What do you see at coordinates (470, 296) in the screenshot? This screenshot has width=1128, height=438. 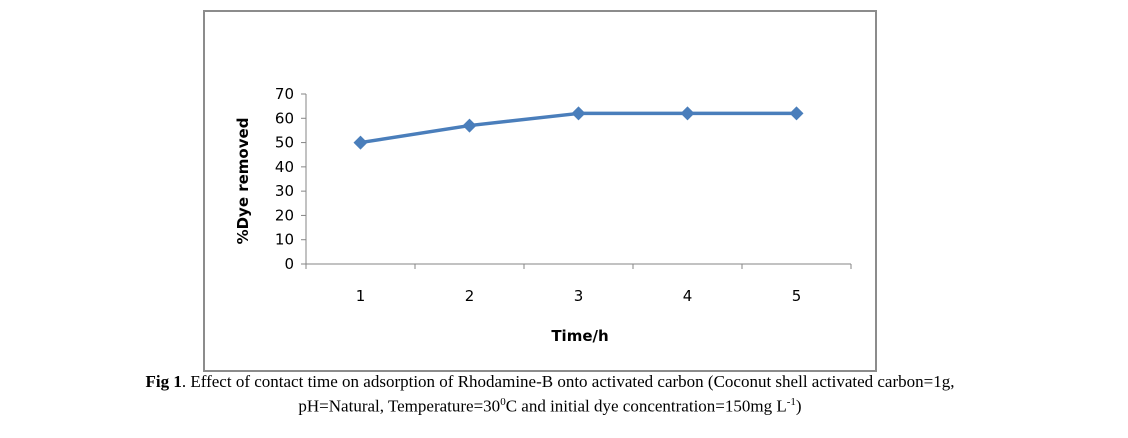 I see `x-tick-label: 2` at bounding box center [470, 296].